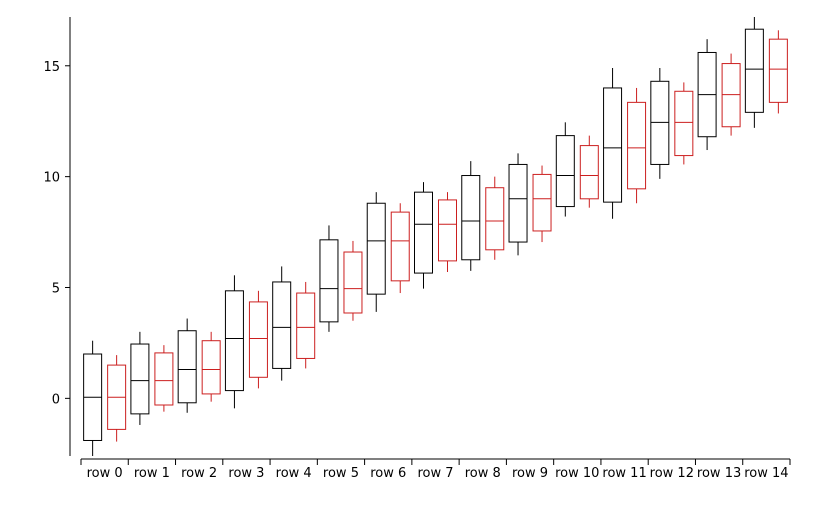 This screenshot has width=826, height=511. I want to click on x-tick-label: row 5, so click(341, 473).